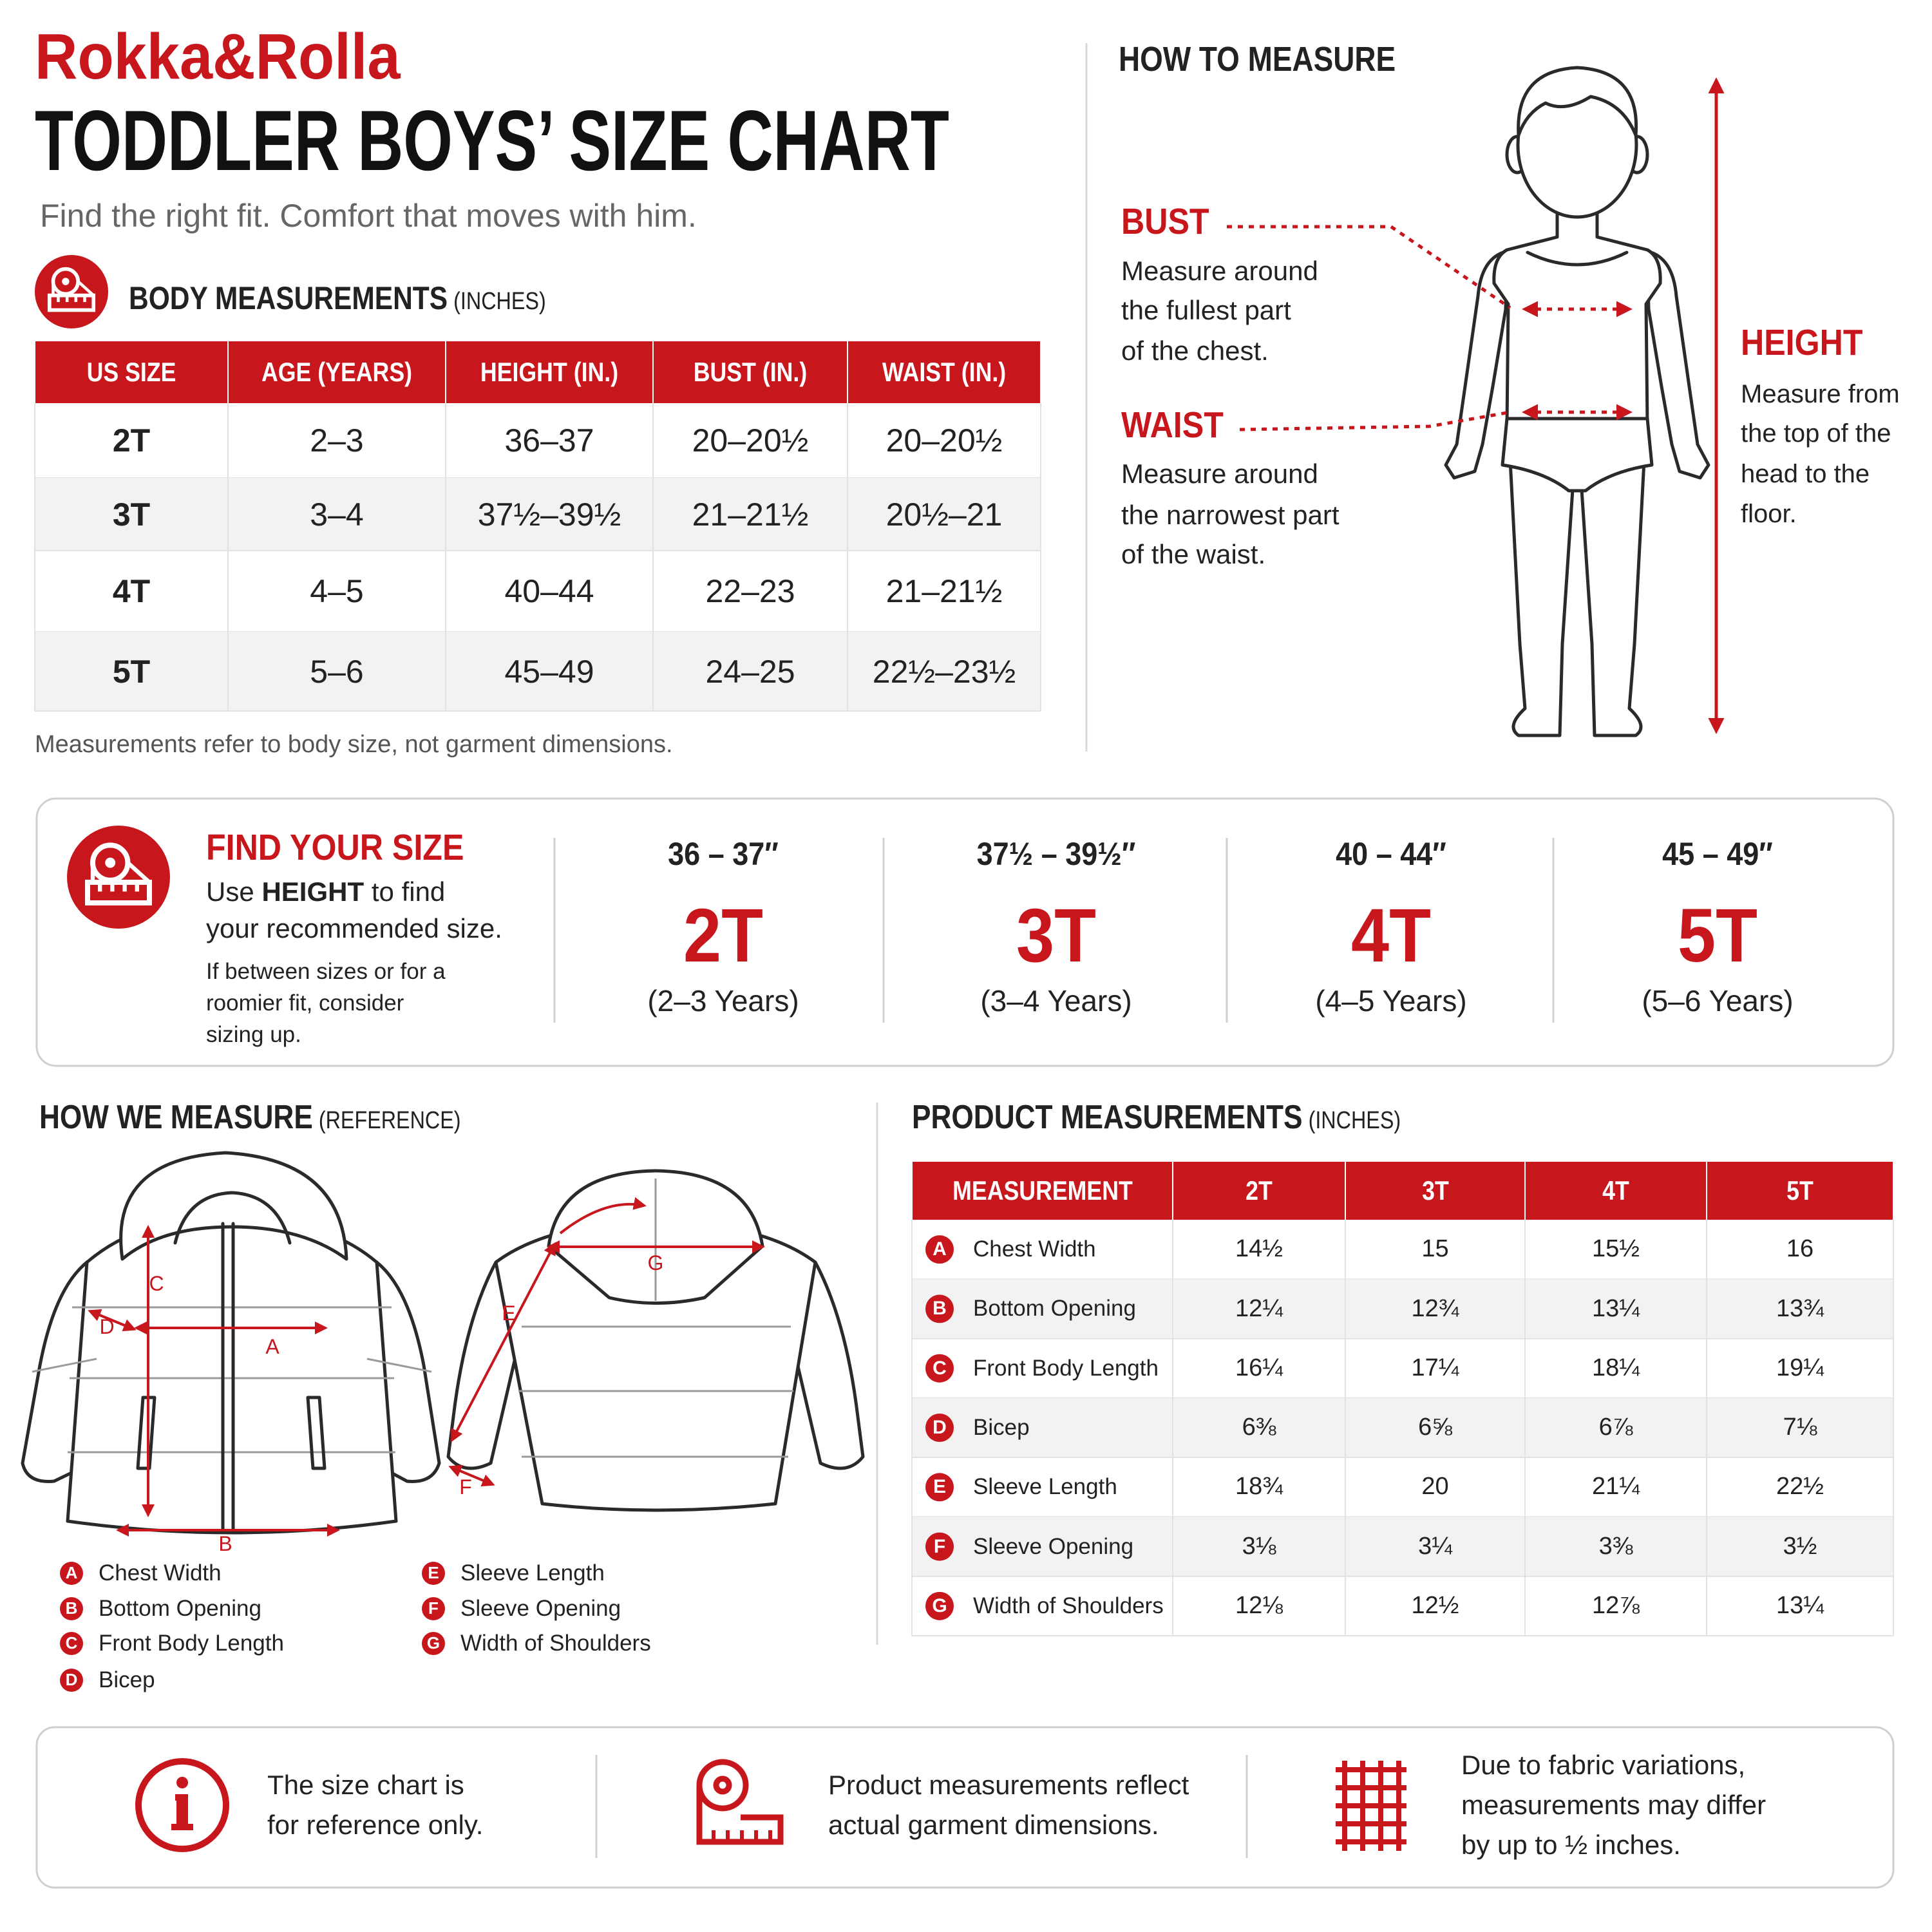 Image resolution: width=1932 pixels, height=1932 pixels. Describe the element at coordinates (940, 1487) in the screenshot. I see `row-letter: E` at that location.